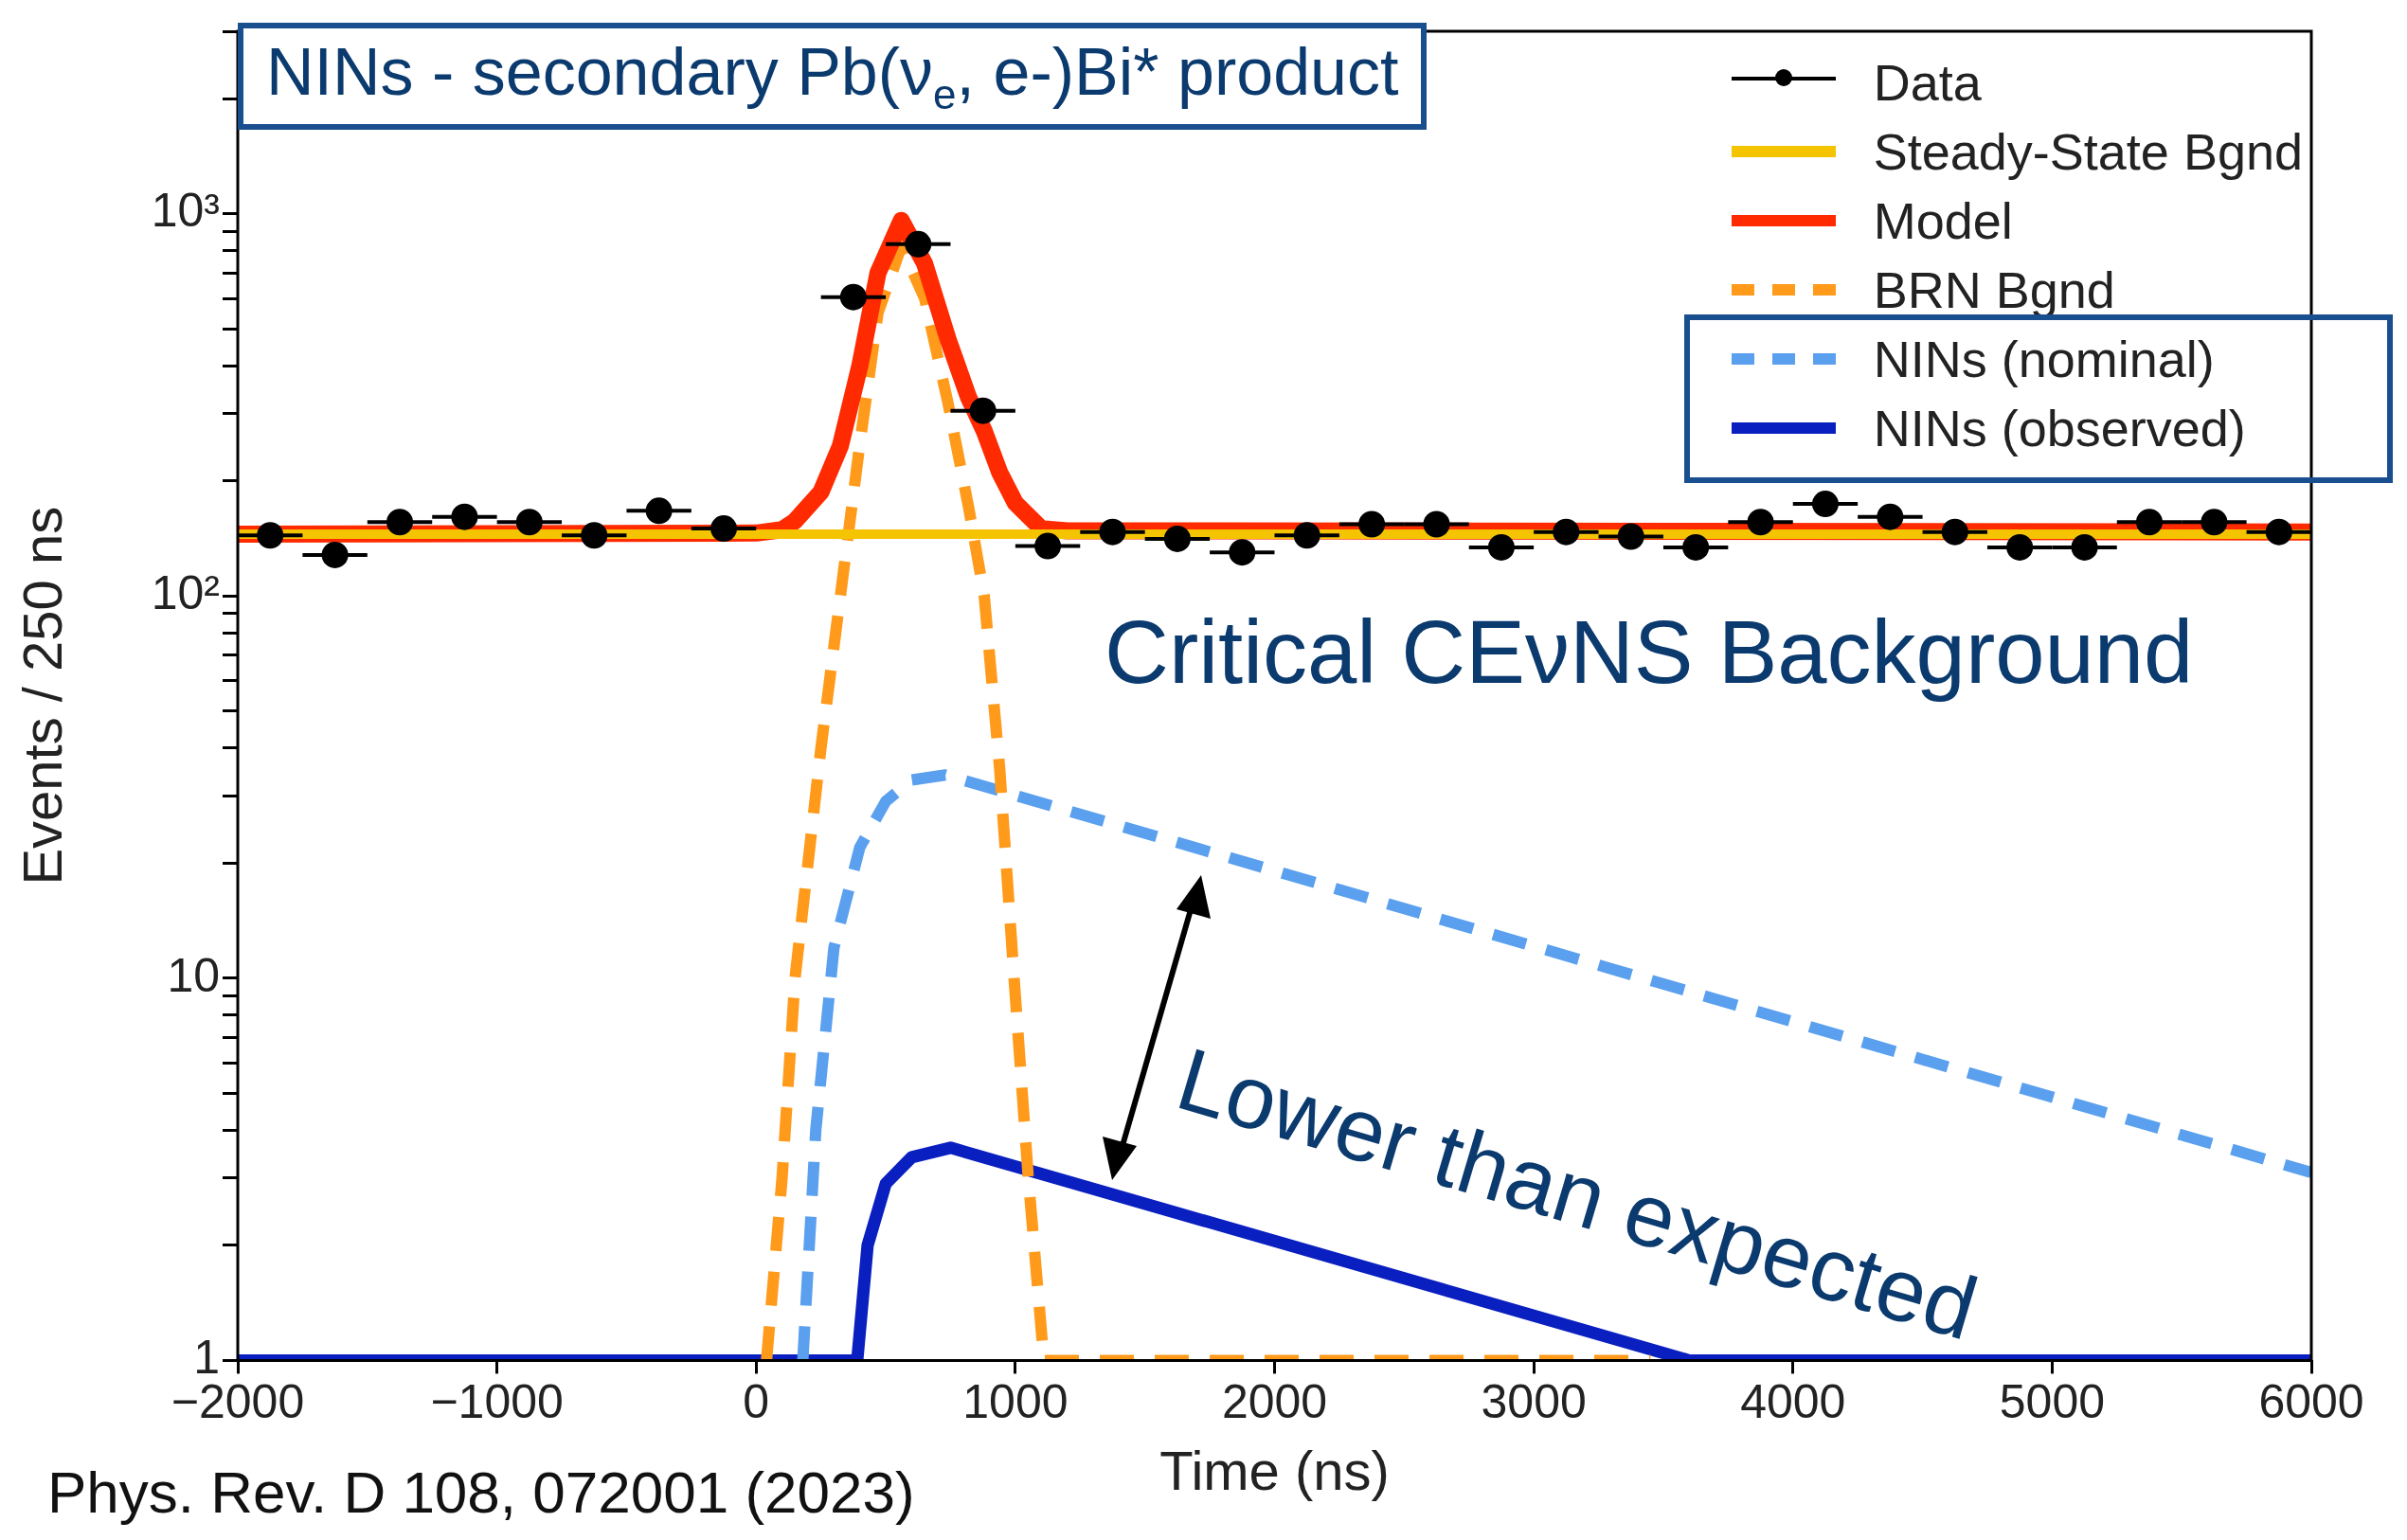  I want to click on x-tick-label: 3000, so click(1534, 1402).